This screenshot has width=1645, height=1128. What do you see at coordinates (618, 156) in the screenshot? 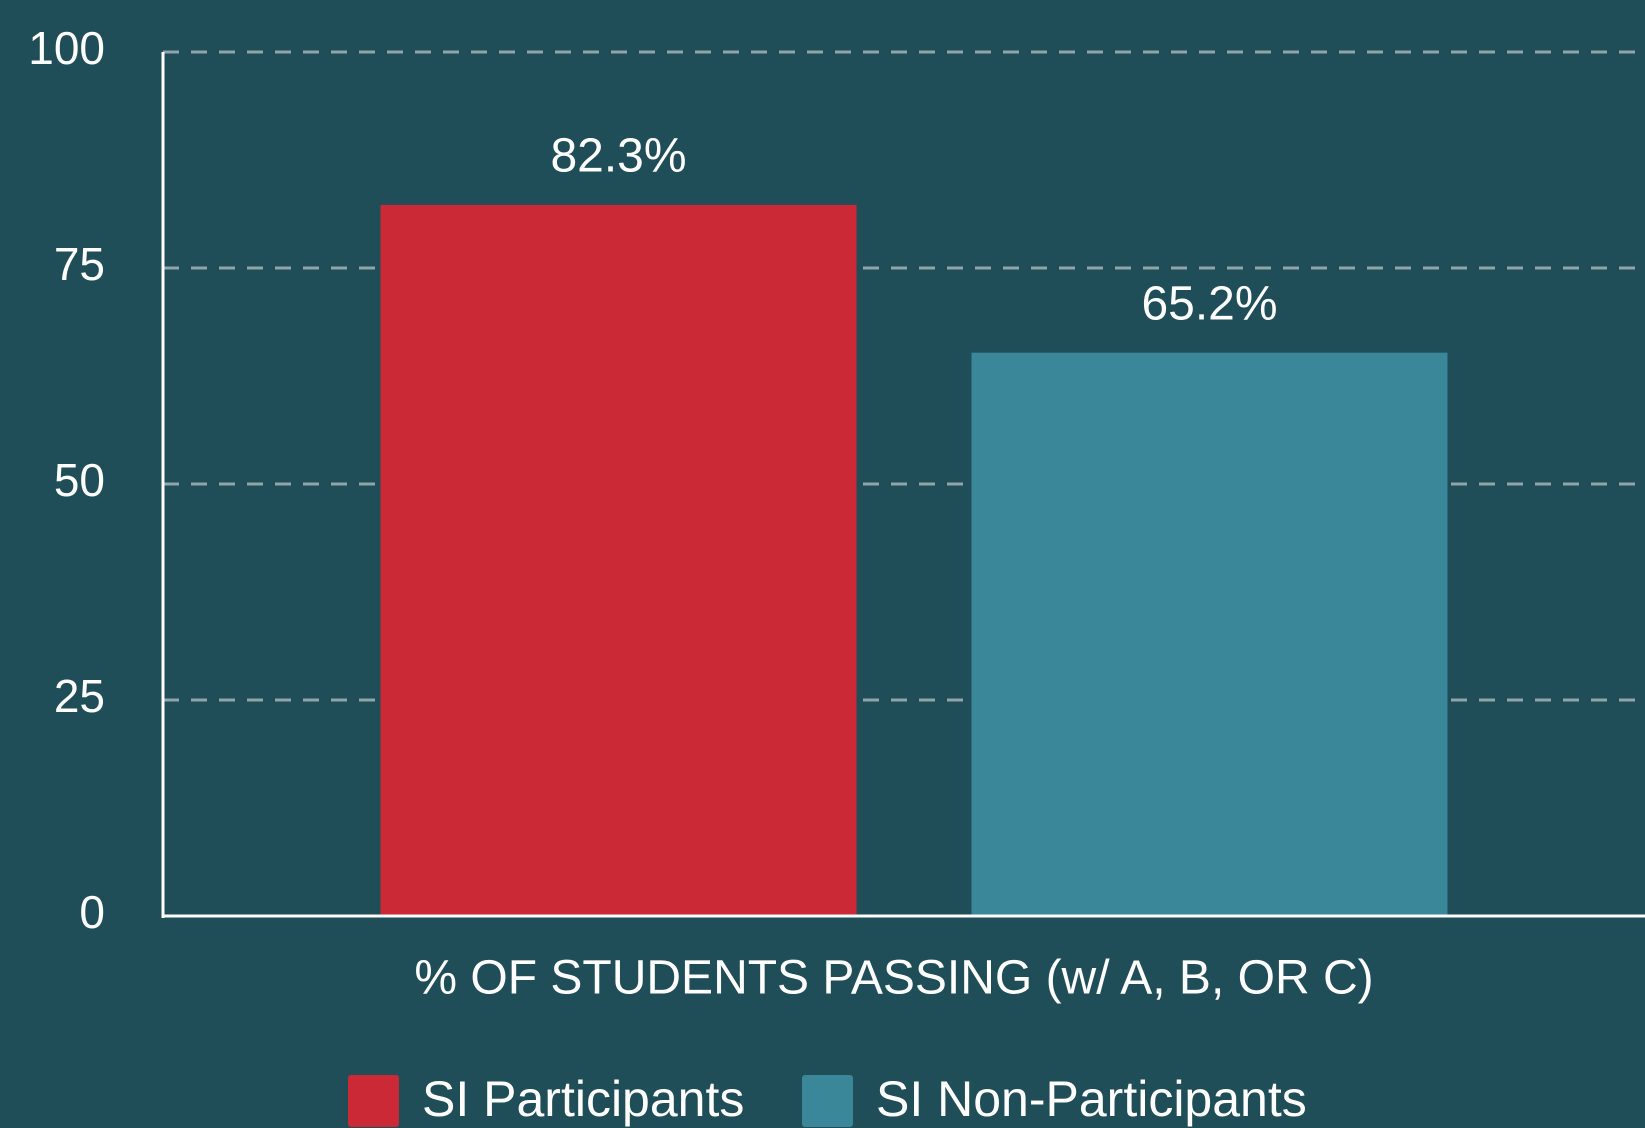
I see `value-label: 82.3%` at bounding box center [618, 156].